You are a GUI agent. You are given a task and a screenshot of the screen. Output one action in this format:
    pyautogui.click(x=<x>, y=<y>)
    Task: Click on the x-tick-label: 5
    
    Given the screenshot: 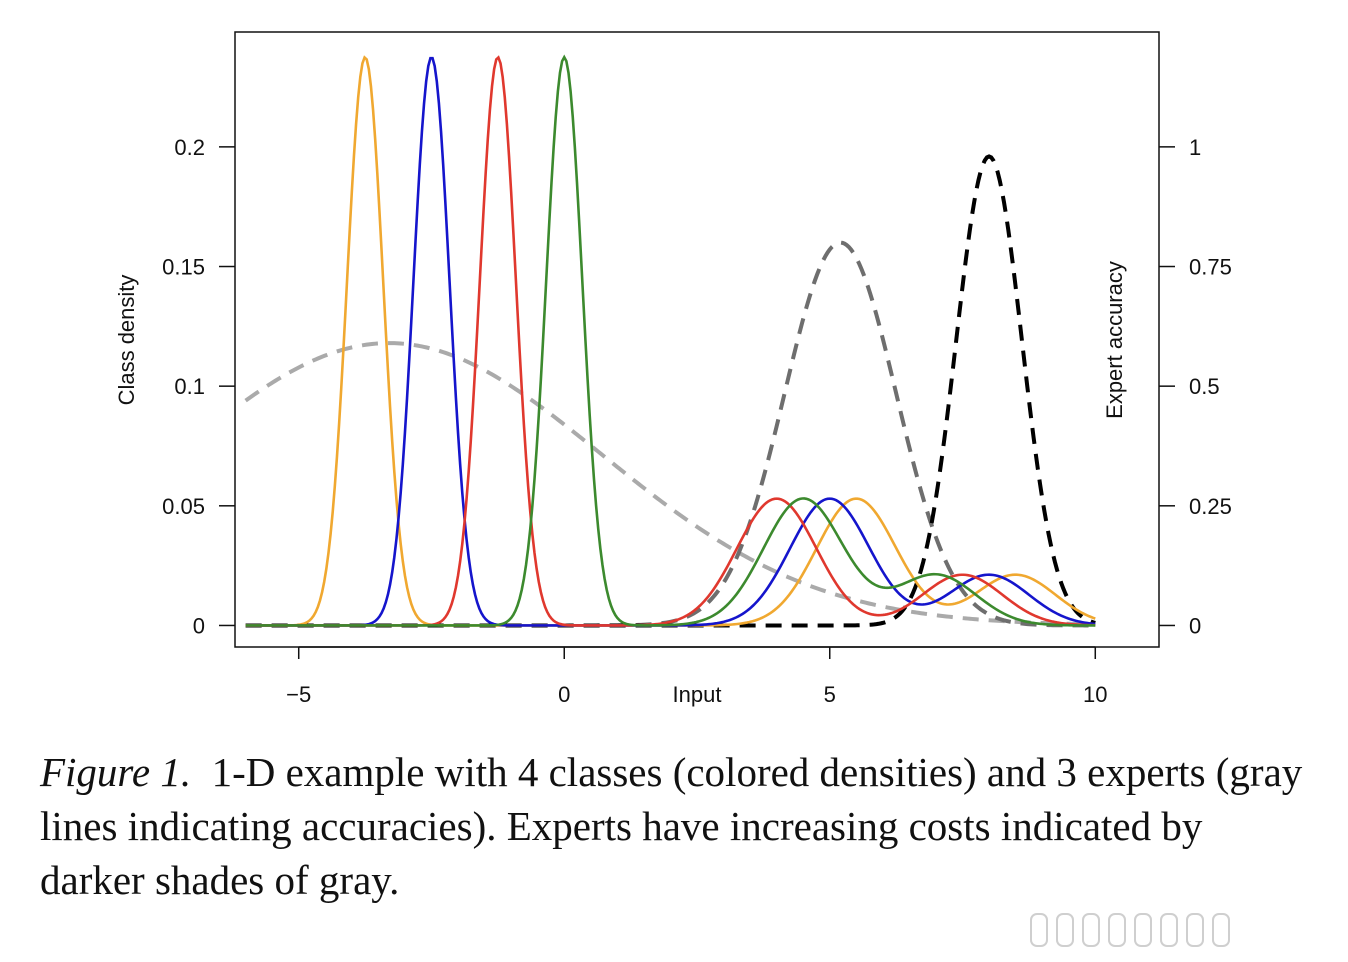 What is the action you would take?
    pyautogui.click(x=830, y=694)
    